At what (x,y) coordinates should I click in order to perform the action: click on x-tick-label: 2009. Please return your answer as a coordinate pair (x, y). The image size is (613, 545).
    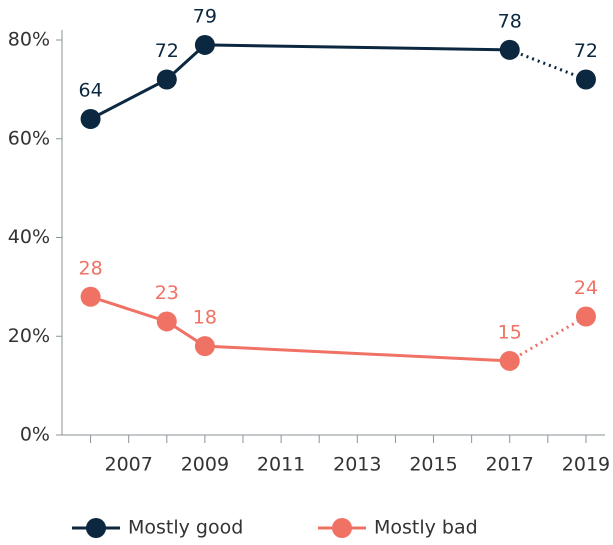
    Looking at the image, I should click on (205, 465).